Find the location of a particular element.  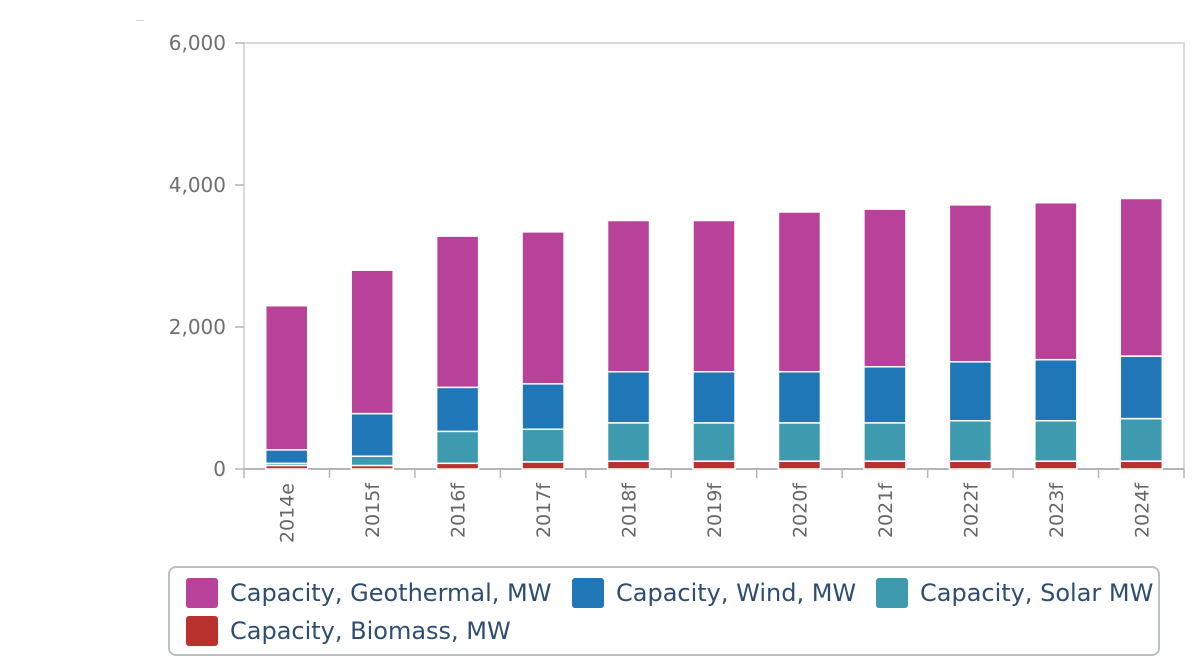

x-tick-label: 2023f is located at coordinates (1057, 510).